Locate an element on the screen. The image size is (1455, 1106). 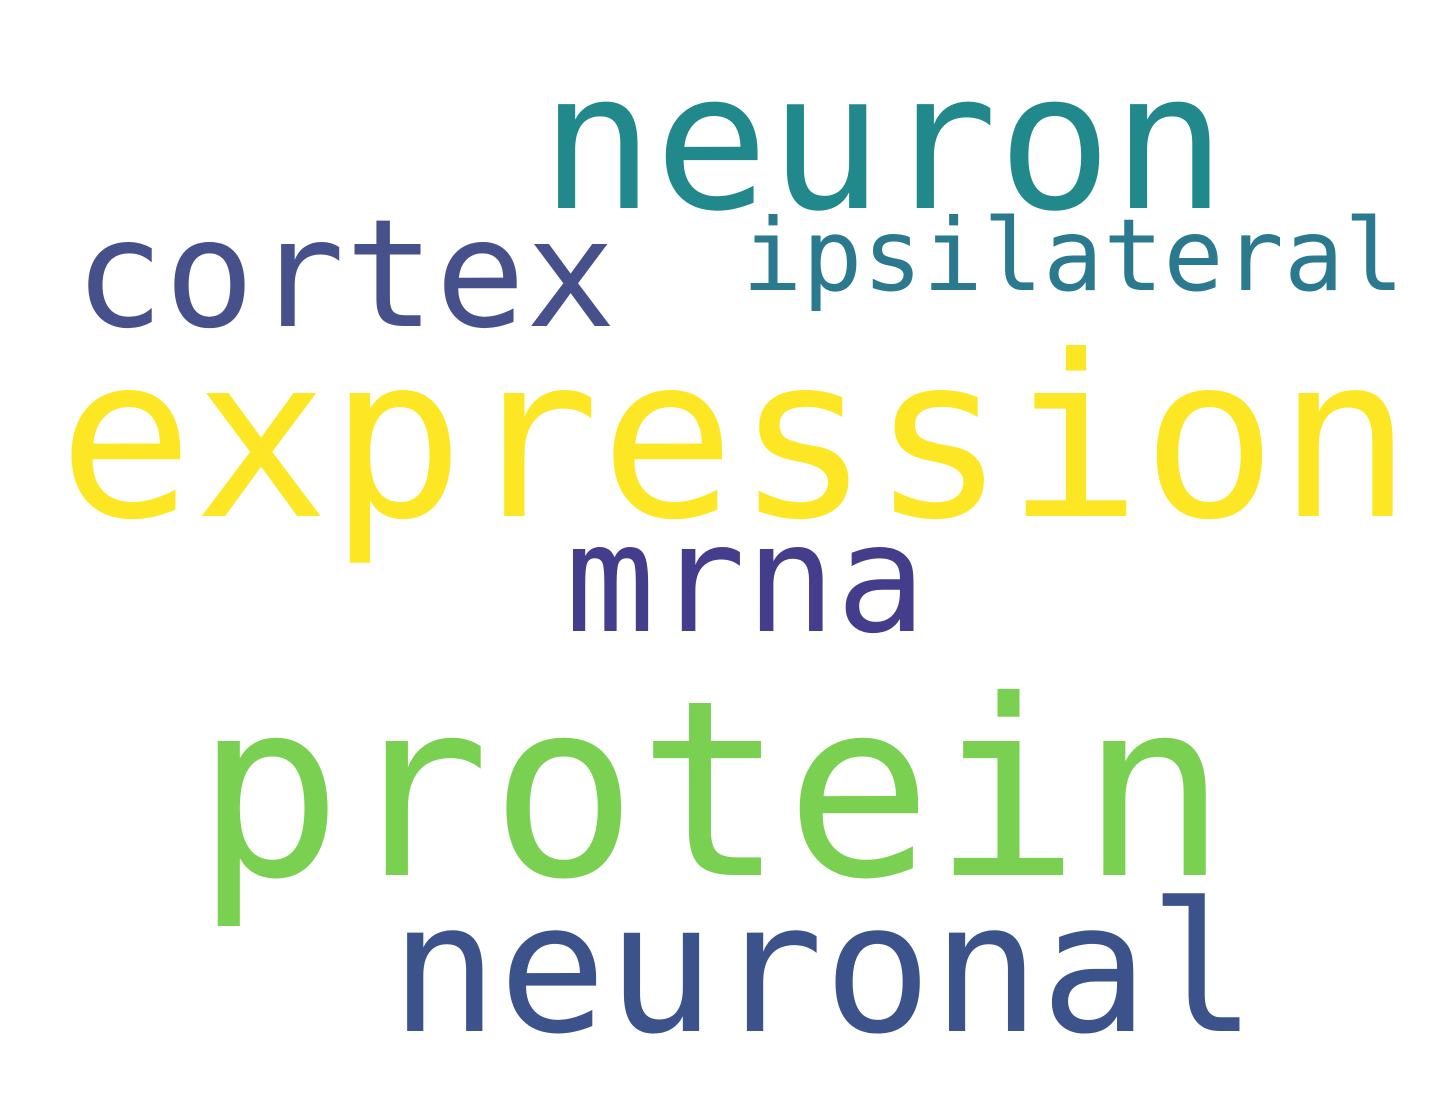
word-cortex: cortex is located at coordinates (345, 275).